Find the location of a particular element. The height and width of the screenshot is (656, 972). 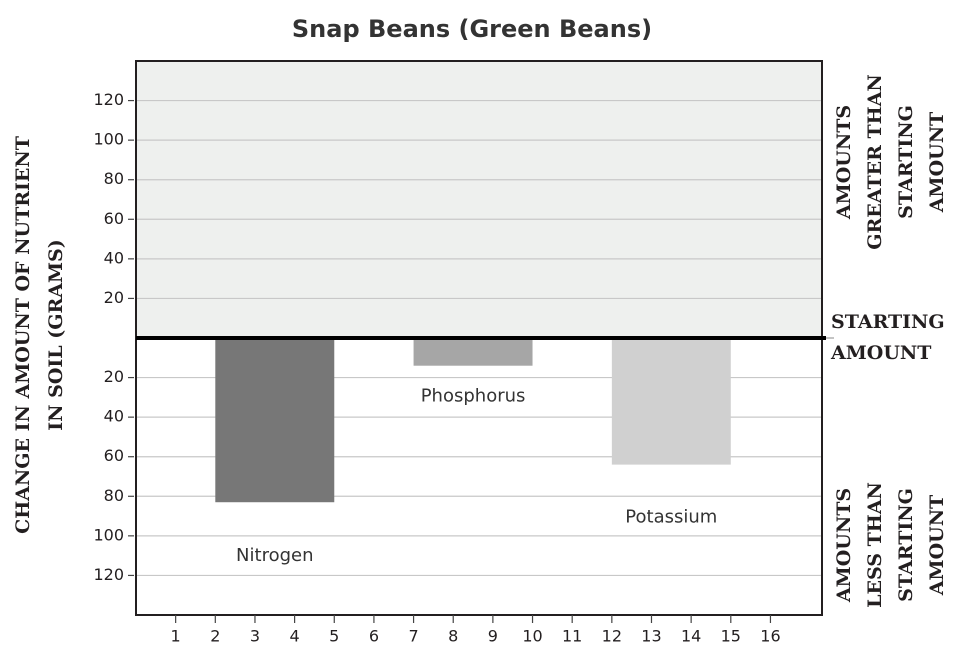

x-tick-label: 15 is located at coordinates (731, 636).